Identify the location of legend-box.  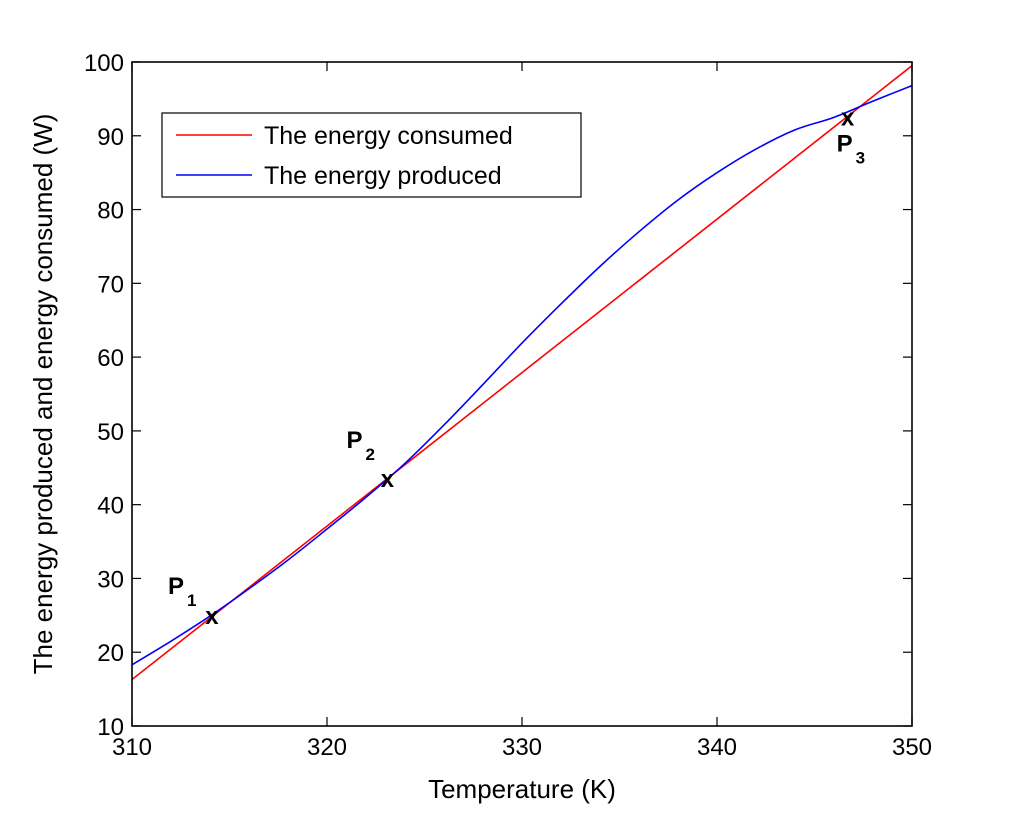
(371, 155).